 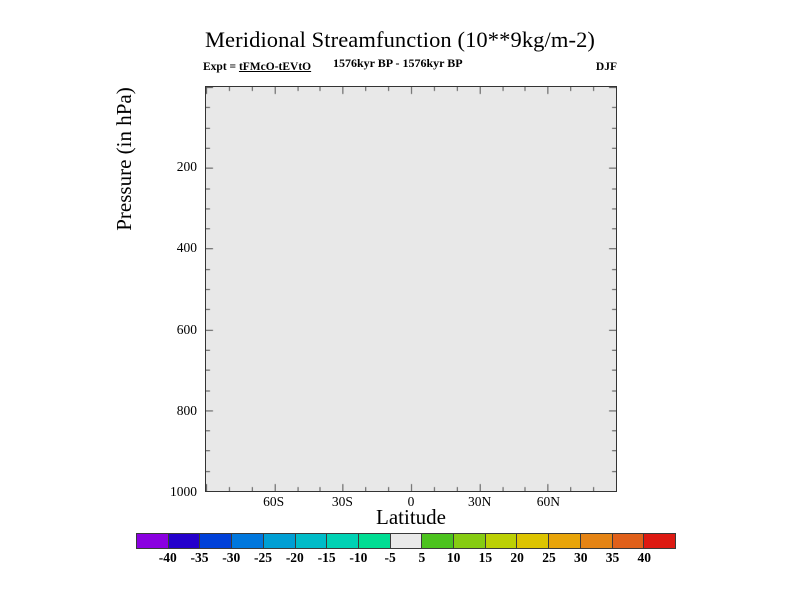 What do you see at coordinates (221, 67) in the screenshot?
I see `experiment-prefix: Expt =` at bounding box center [221, 67].